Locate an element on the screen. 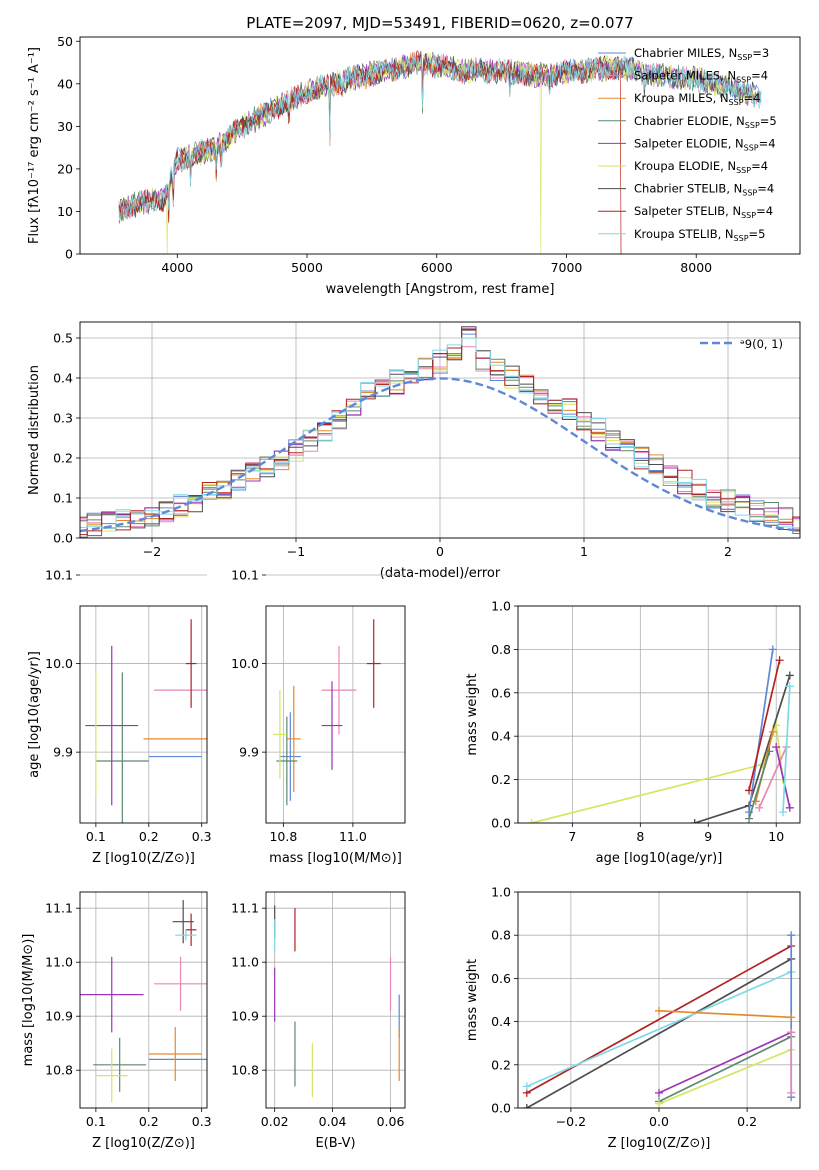 The image size is (819, 1170). x-tick-label: 5000 is located at coordinates (307, 267).